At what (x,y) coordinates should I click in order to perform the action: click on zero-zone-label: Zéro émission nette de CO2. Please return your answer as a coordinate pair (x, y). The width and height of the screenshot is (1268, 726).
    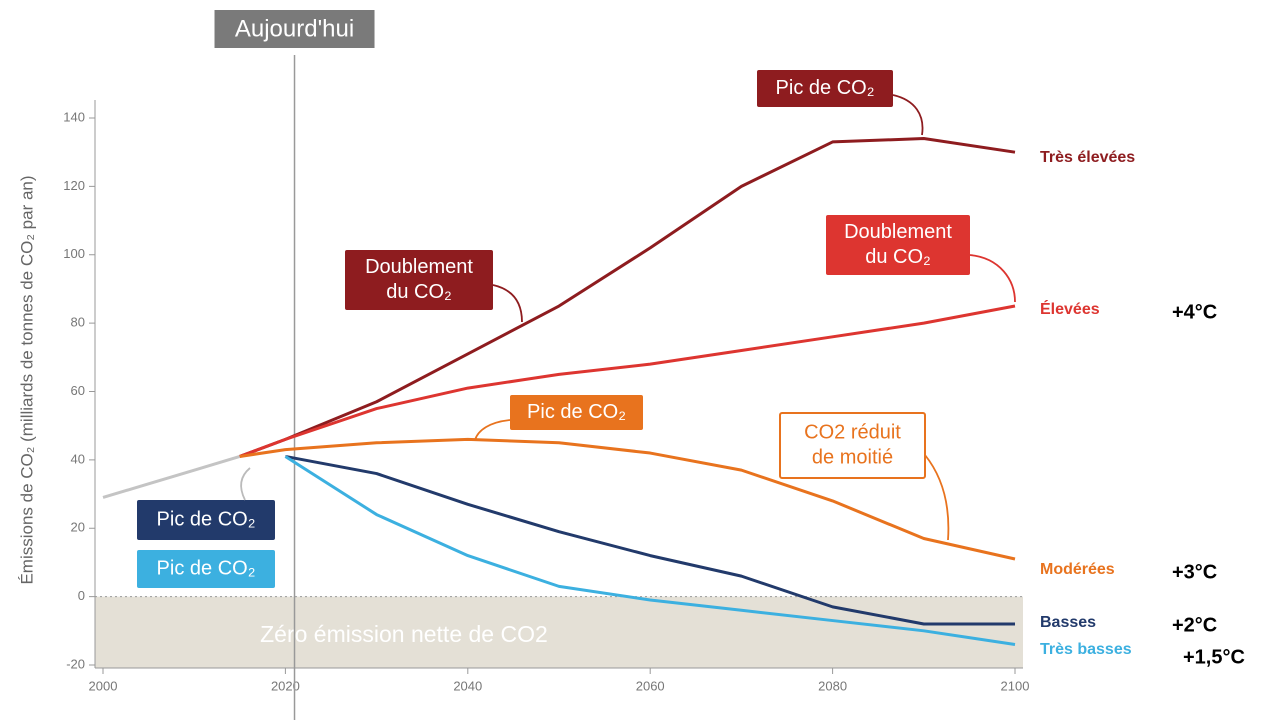
    Looking at the image, I should click on (404, 634).